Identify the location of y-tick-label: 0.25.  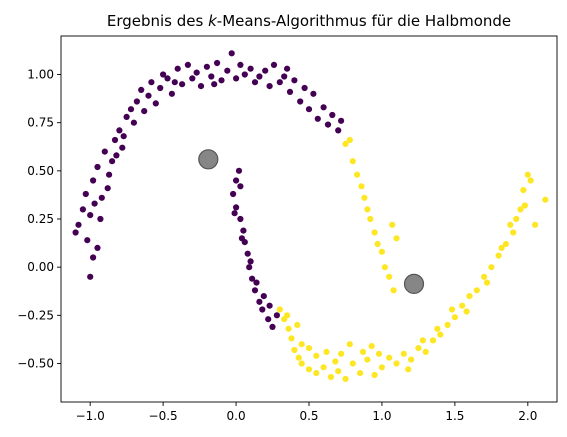
(40, 219).